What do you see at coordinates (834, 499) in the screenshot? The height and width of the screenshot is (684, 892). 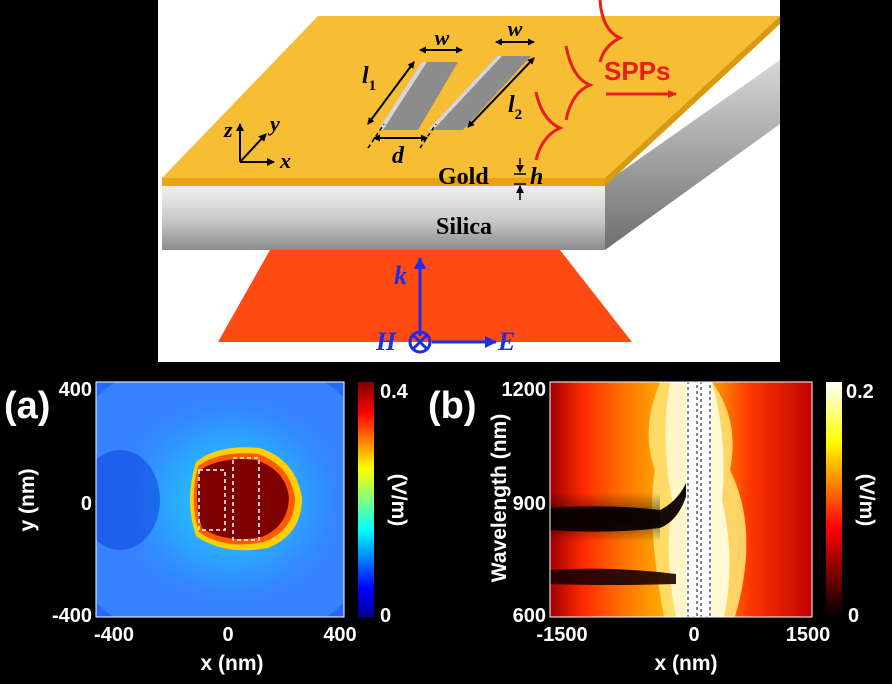 I see `panel-b-colorbar` at bounding box center [834, 499].